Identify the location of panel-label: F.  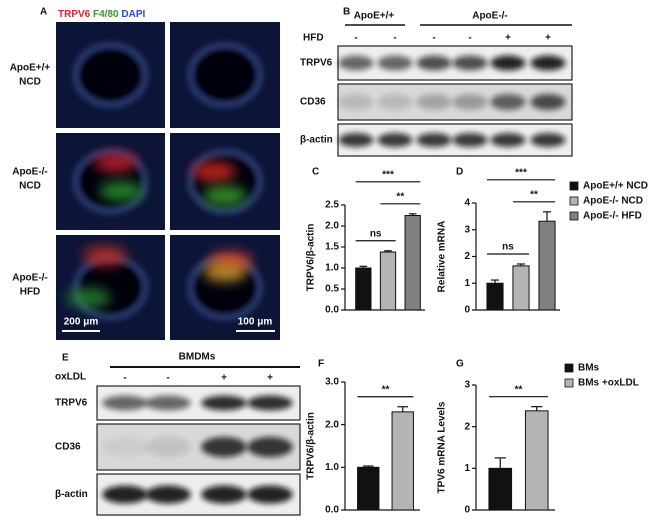
(321, 364).